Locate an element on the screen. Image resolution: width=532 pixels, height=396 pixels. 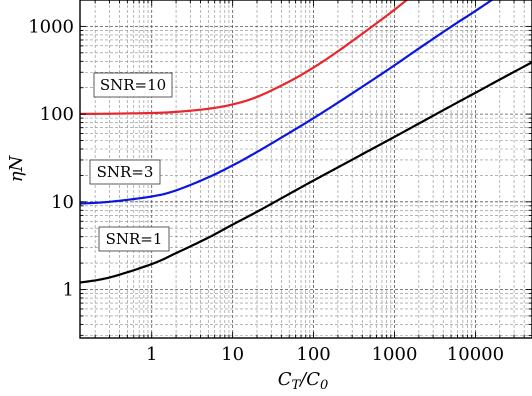
x-tick-label: 10 is located at coordinates (232, 354).